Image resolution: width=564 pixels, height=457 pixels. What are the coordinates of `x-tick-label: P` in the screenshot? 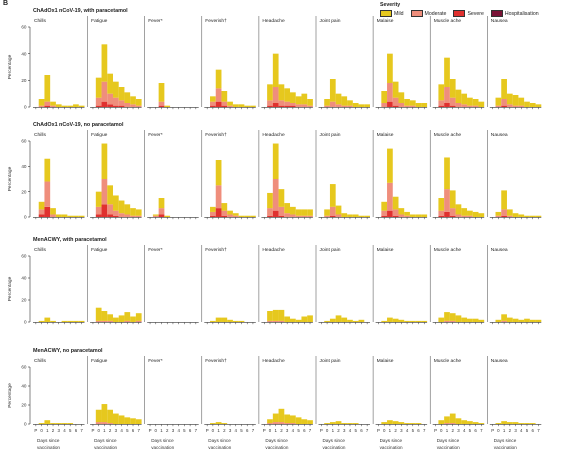 It's located at (150, 430).